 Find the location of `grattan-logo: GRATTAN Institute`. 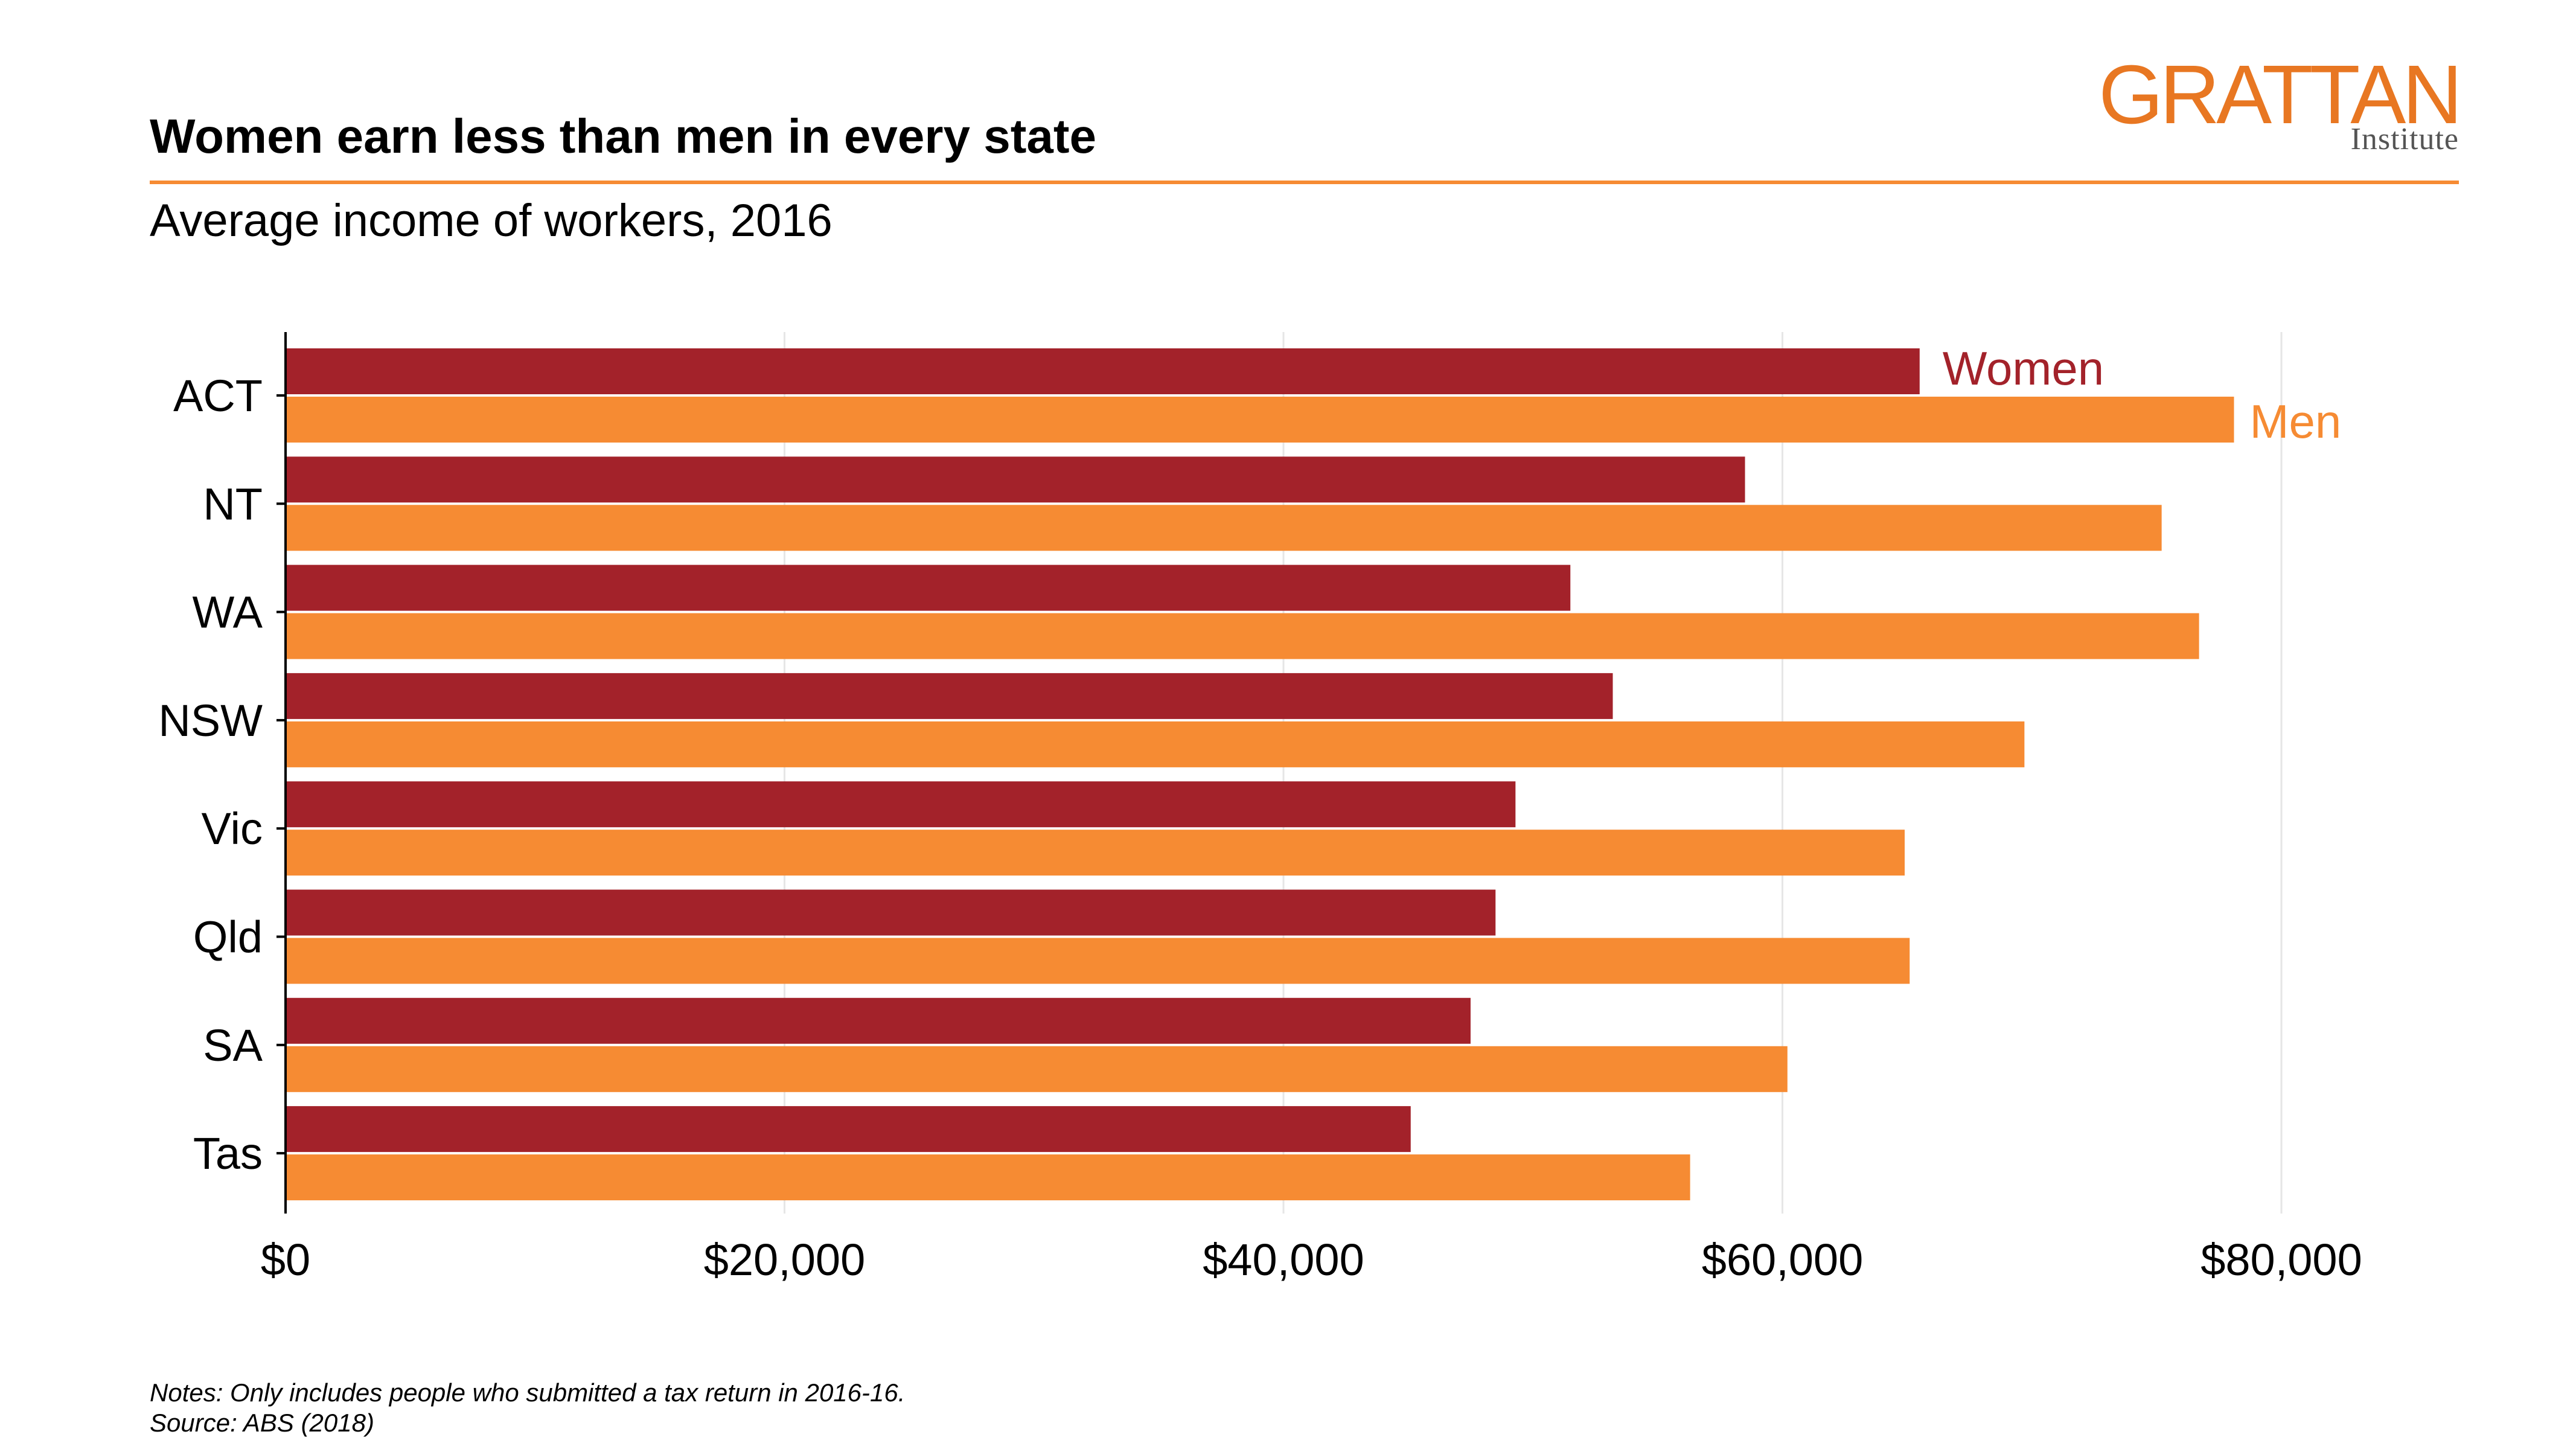

grattan-logo: GRATTAN Institute is located at coordinates (2281, 106).